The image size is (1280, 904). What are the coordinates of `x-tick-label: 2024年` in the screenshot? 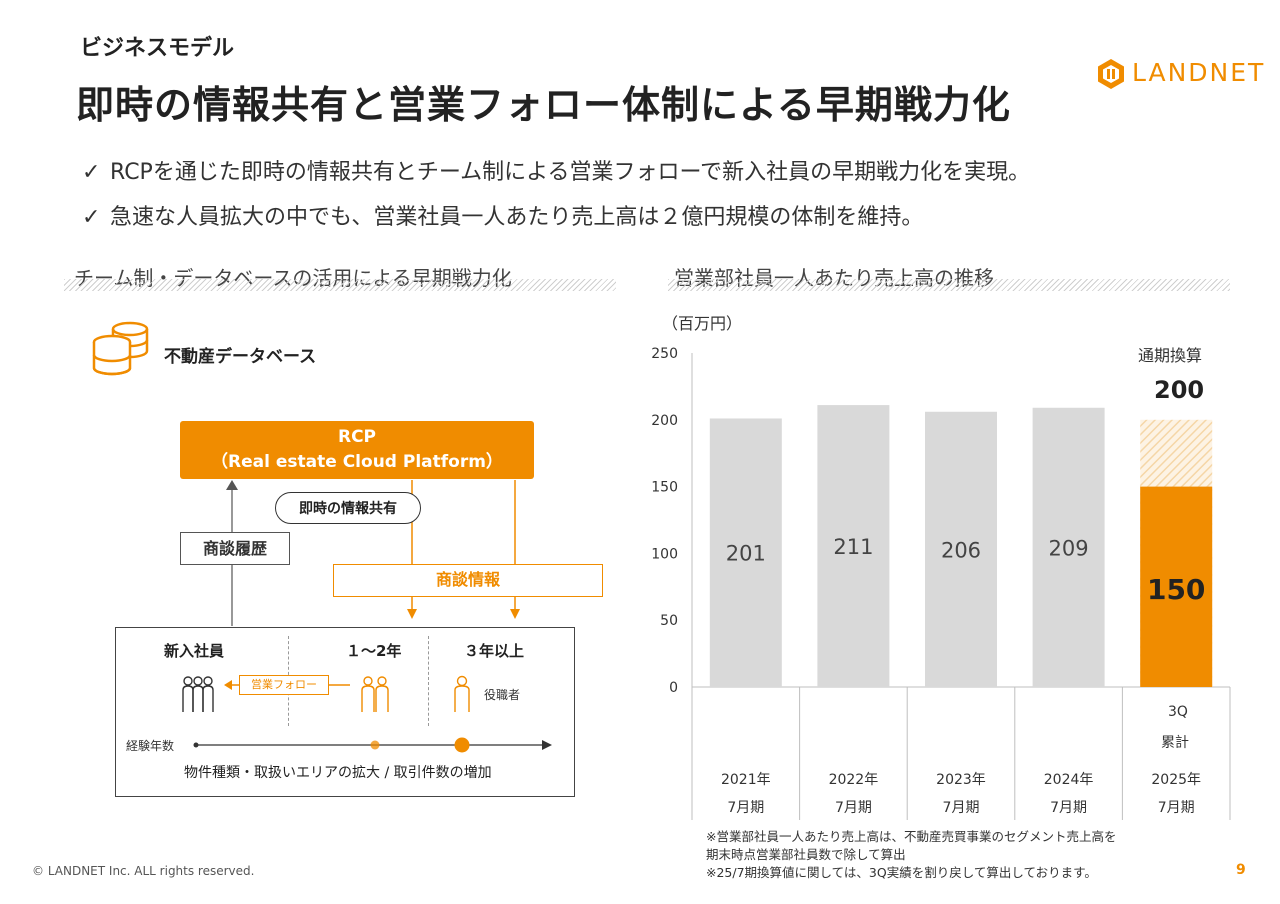 It's located at (1069, 780).